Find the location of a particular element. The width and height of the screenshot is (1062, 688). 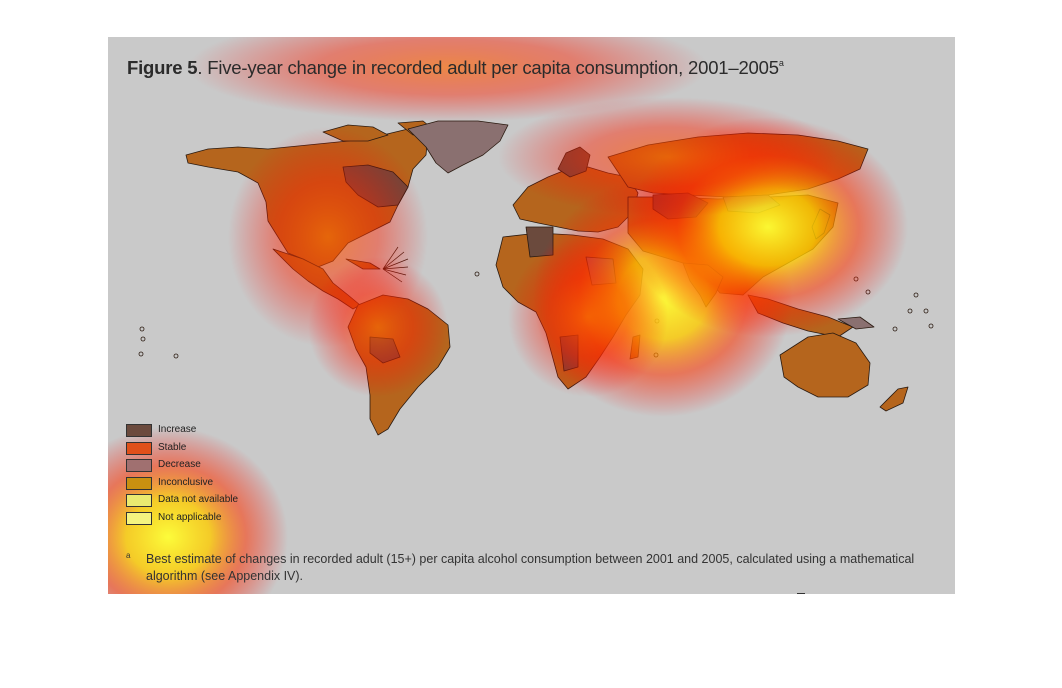

legend-label: Not applicable is located at coordinates (190, 517).